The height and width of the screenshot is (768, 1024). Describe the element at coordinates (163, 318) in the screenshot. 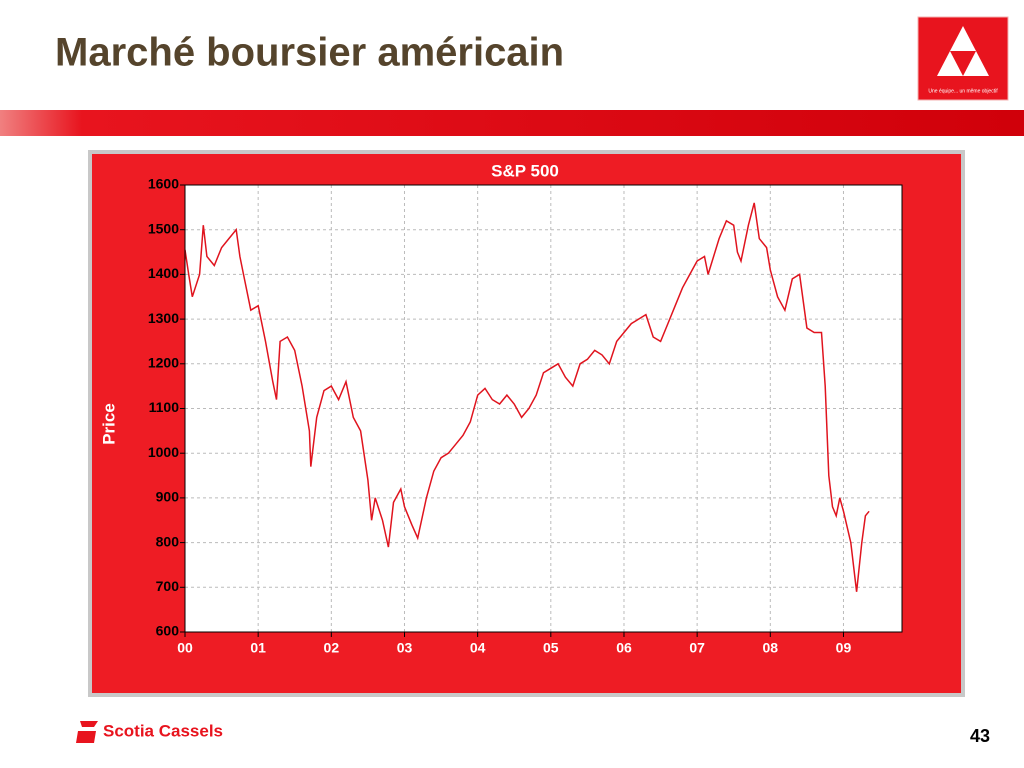

I see `y-tick-label: 1300` at that location.